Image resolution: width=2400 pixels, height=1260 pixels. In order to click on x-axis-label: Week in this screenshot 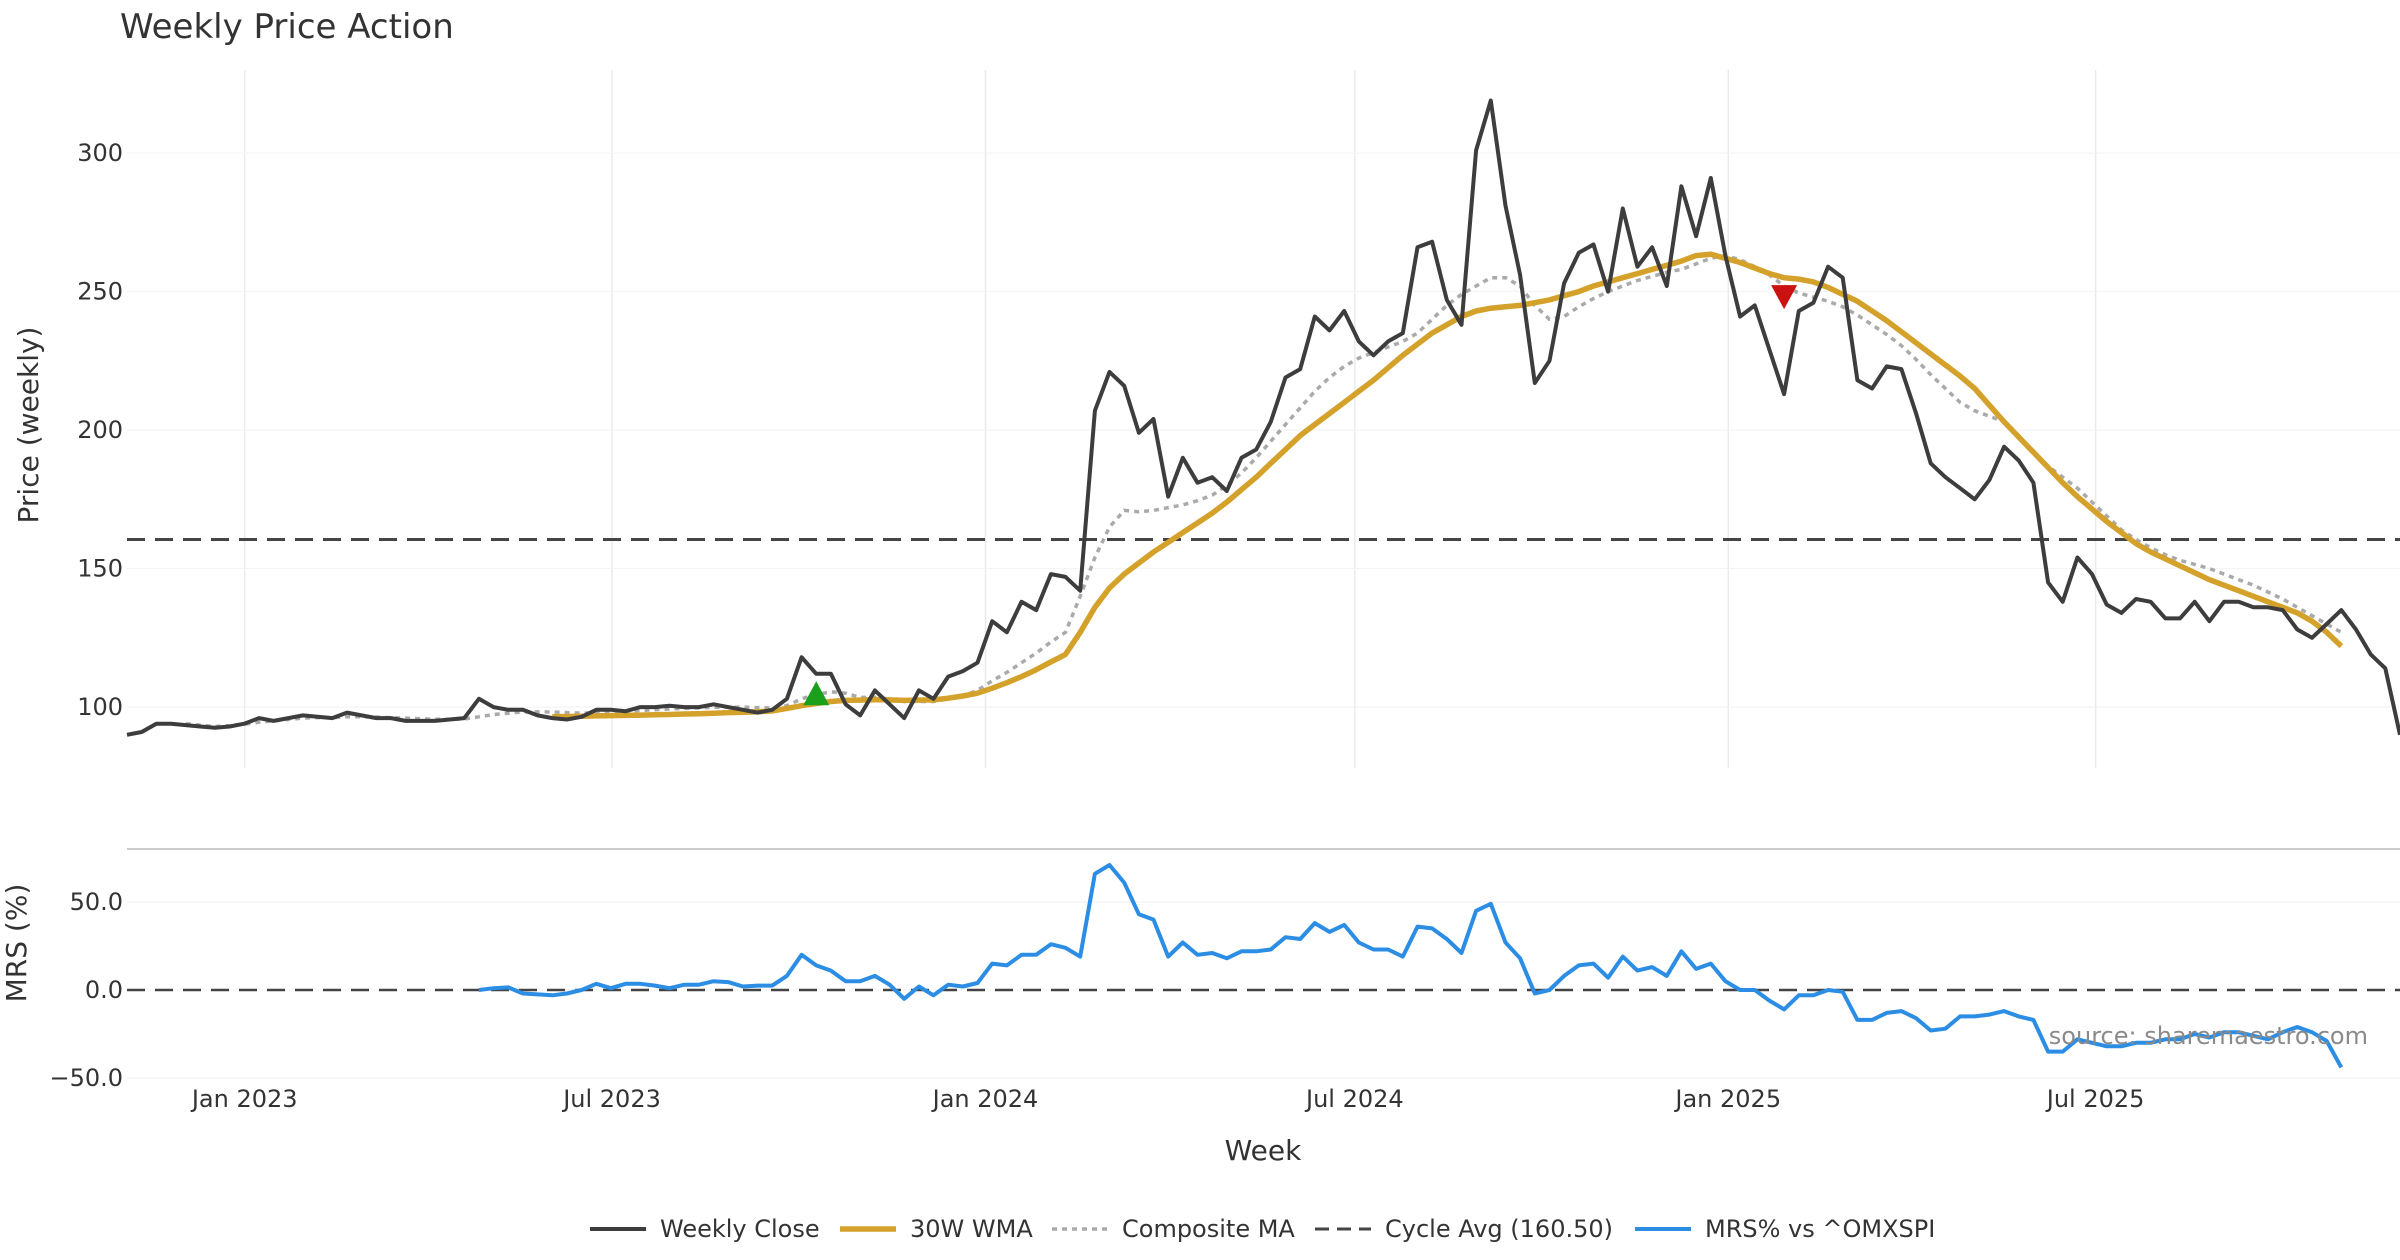, I will do `click(1263, 1150)`.